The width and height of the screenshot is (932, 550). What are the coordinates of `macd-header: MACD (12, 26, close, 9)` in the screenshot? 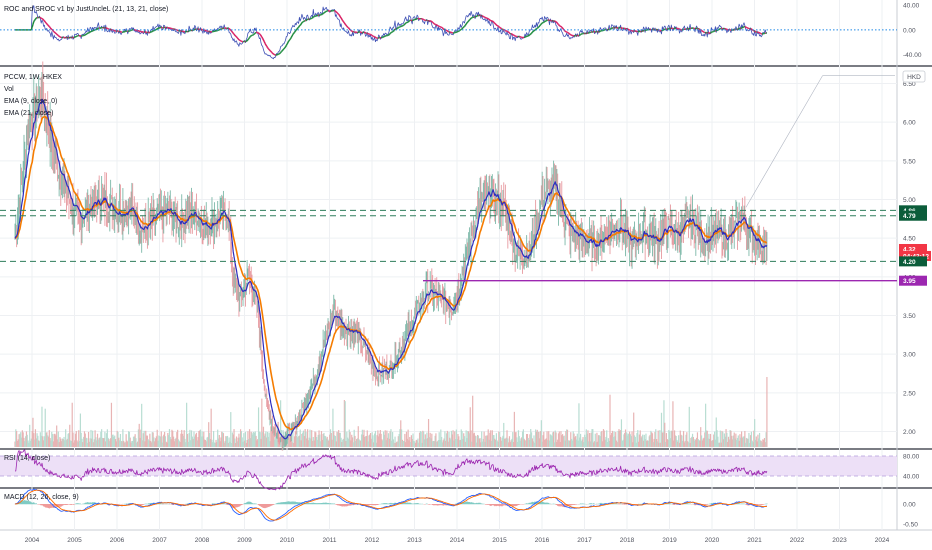 It's located at (41, 497).